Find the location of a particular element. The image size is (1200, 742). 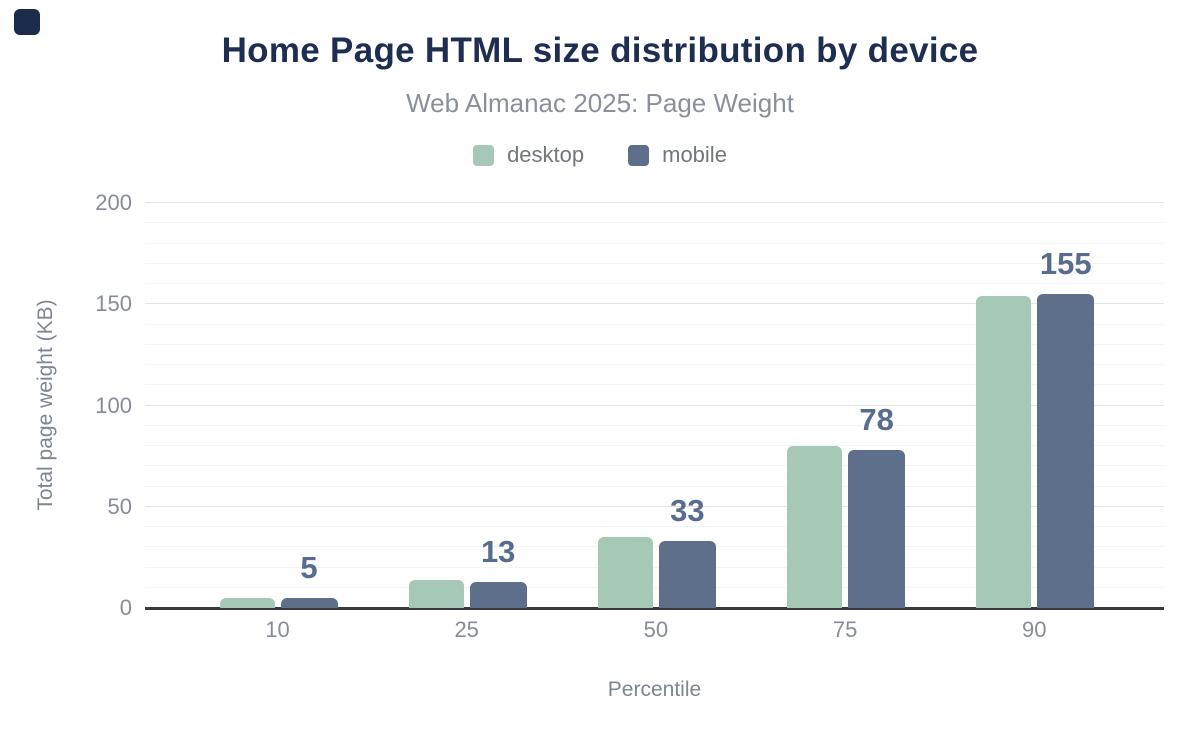

logo-mark-icon is located at coordinates (27, 22).